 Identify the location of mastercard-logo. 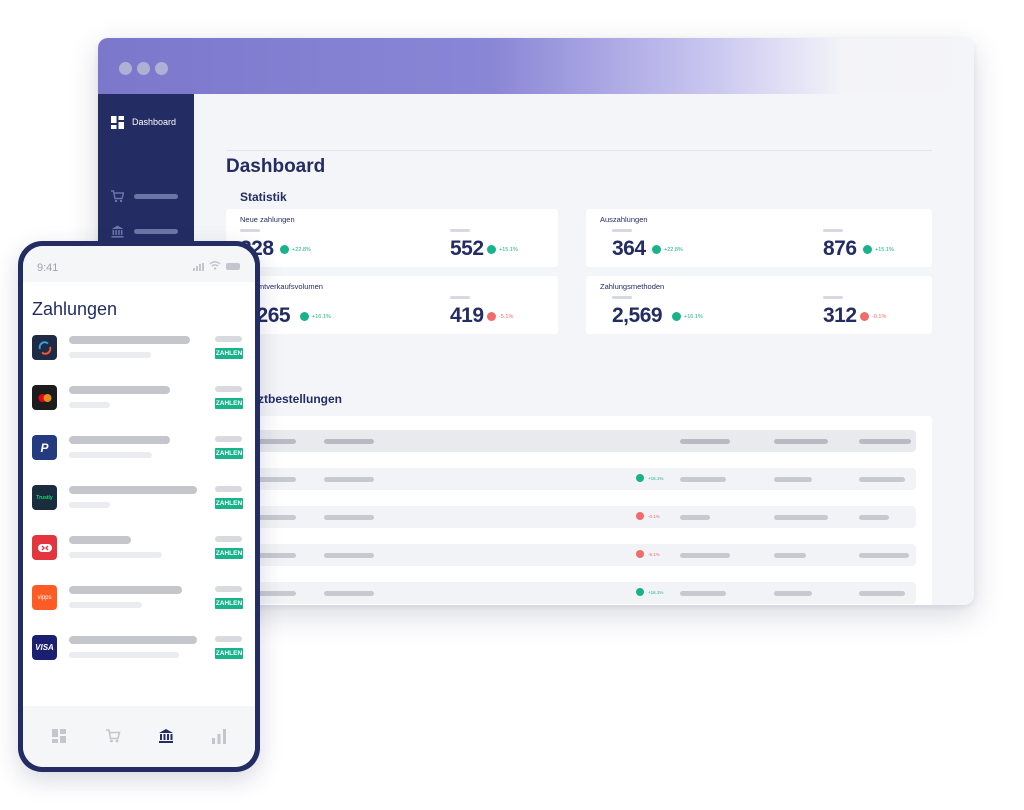
(44, 397).